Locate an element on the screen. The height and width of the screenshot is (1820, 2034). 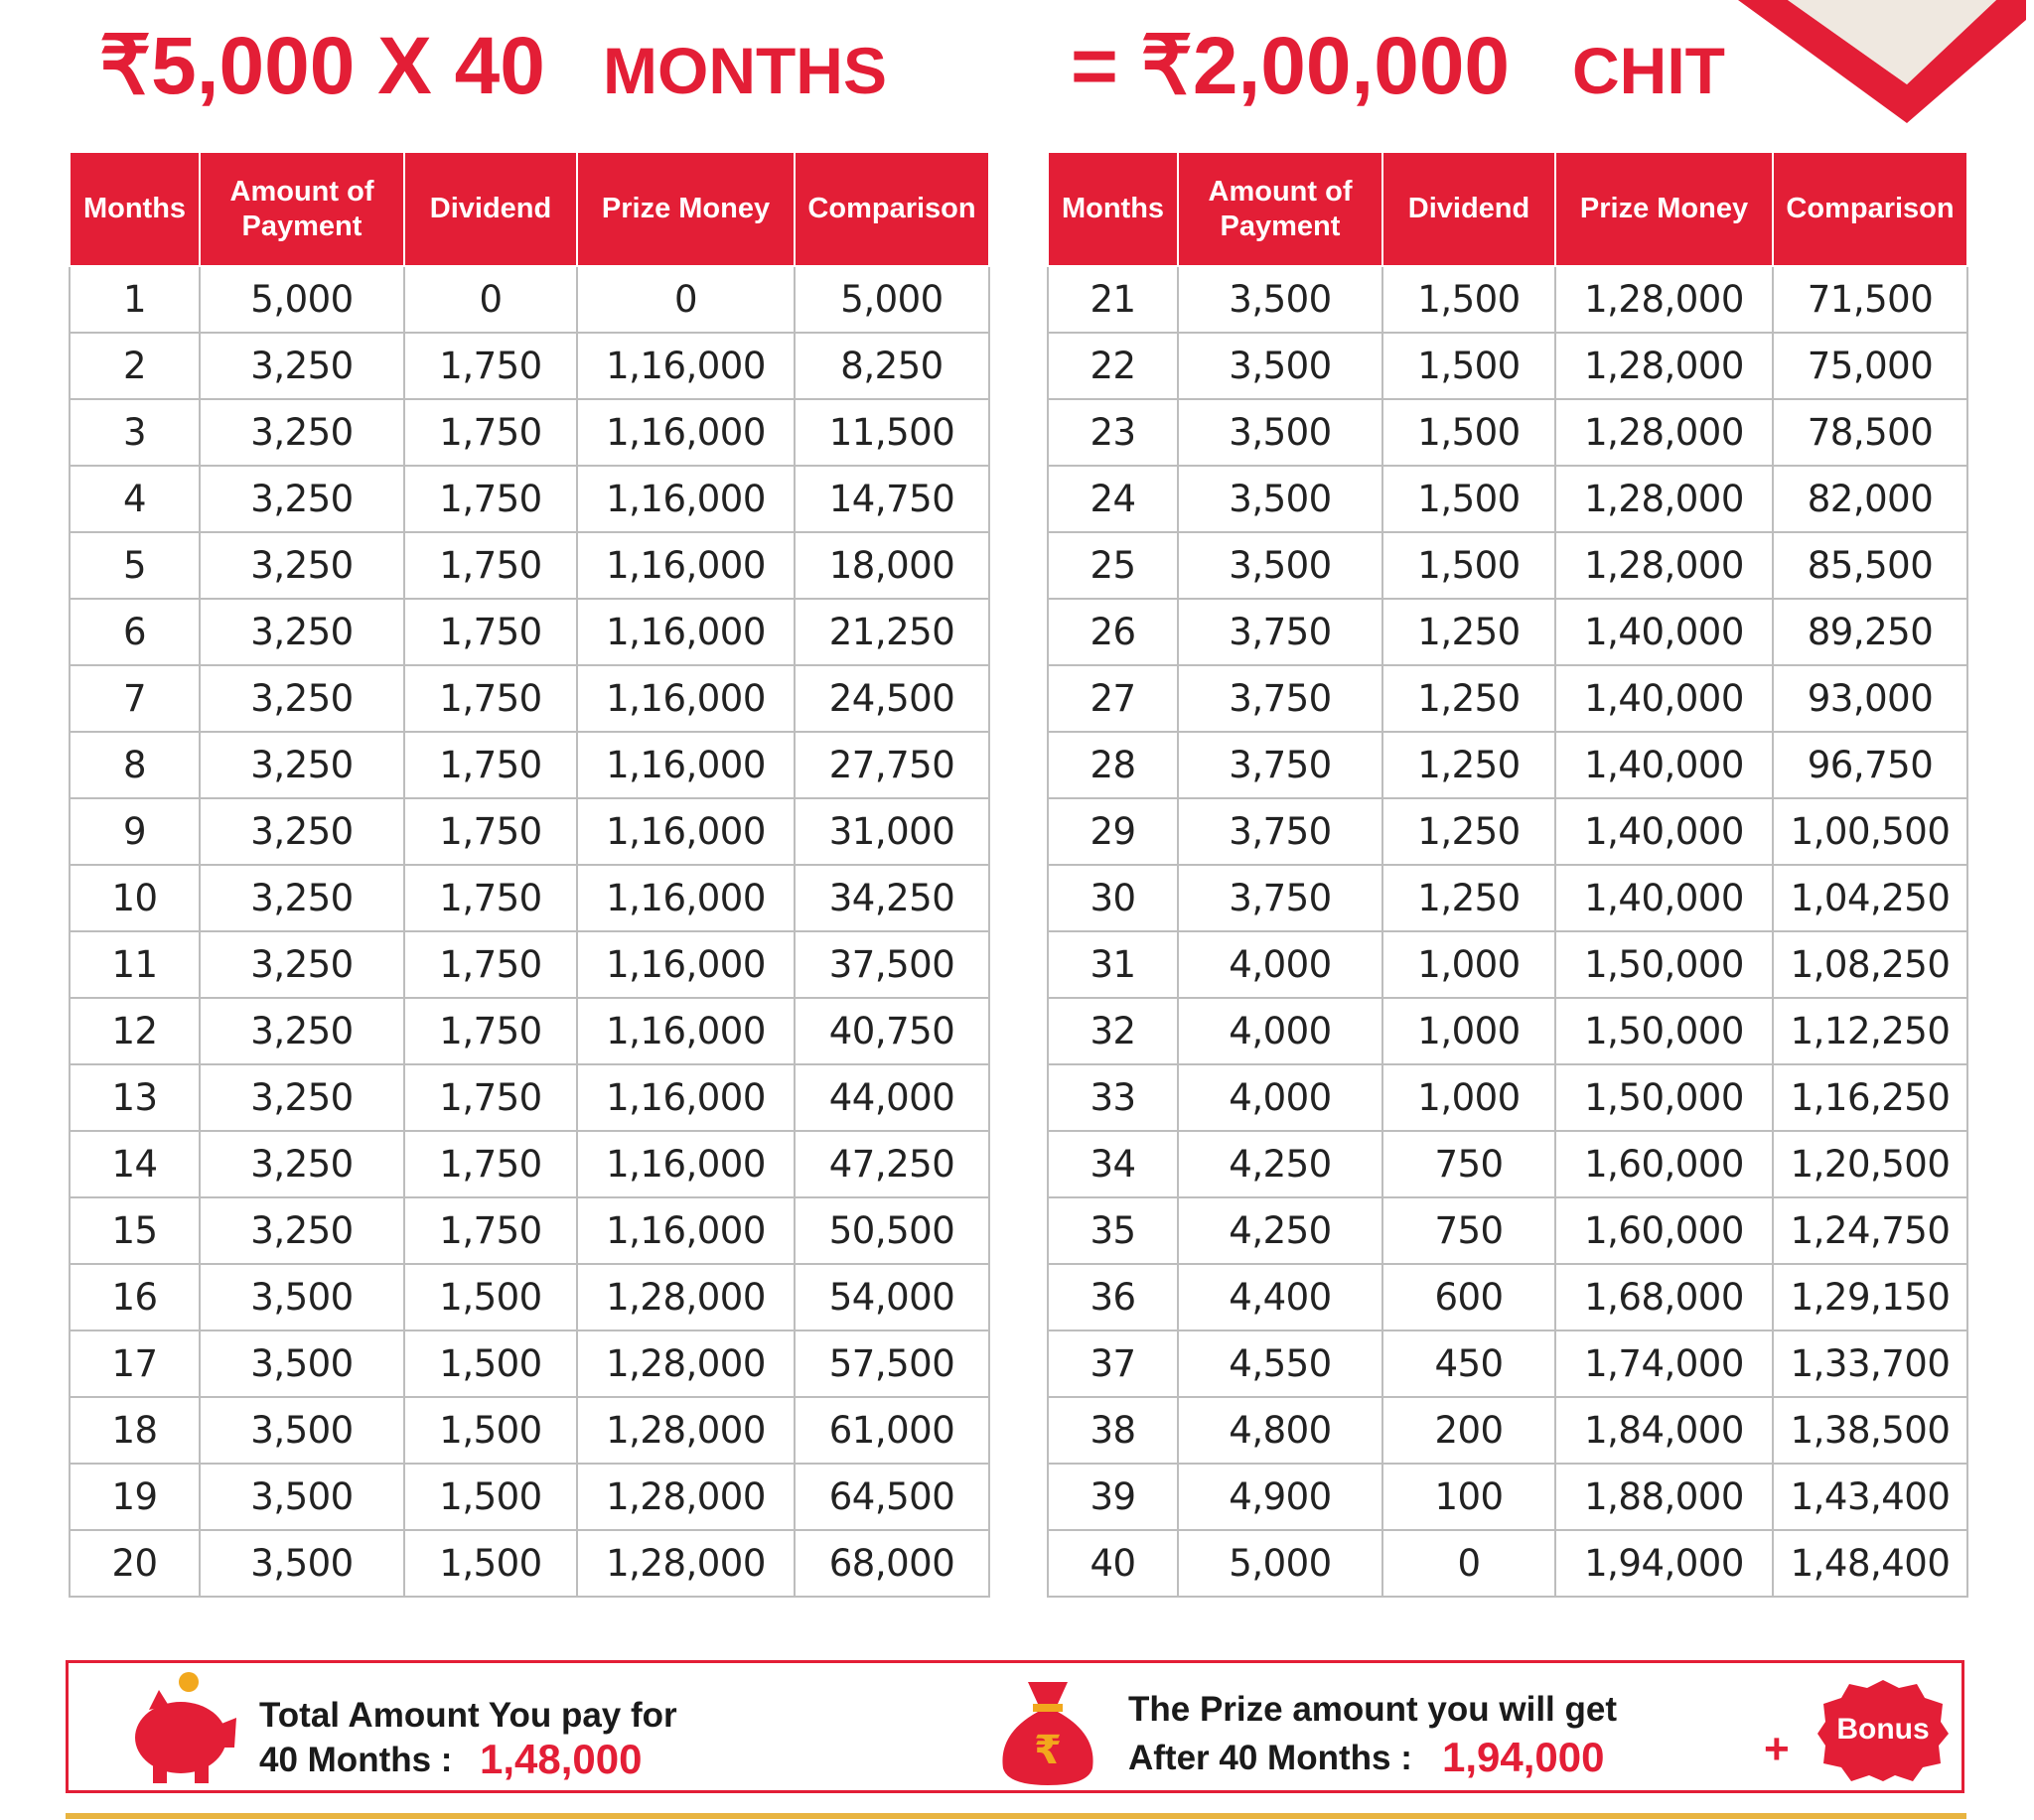
table-cell: 78,500 is located at coordinates (1870, 432).